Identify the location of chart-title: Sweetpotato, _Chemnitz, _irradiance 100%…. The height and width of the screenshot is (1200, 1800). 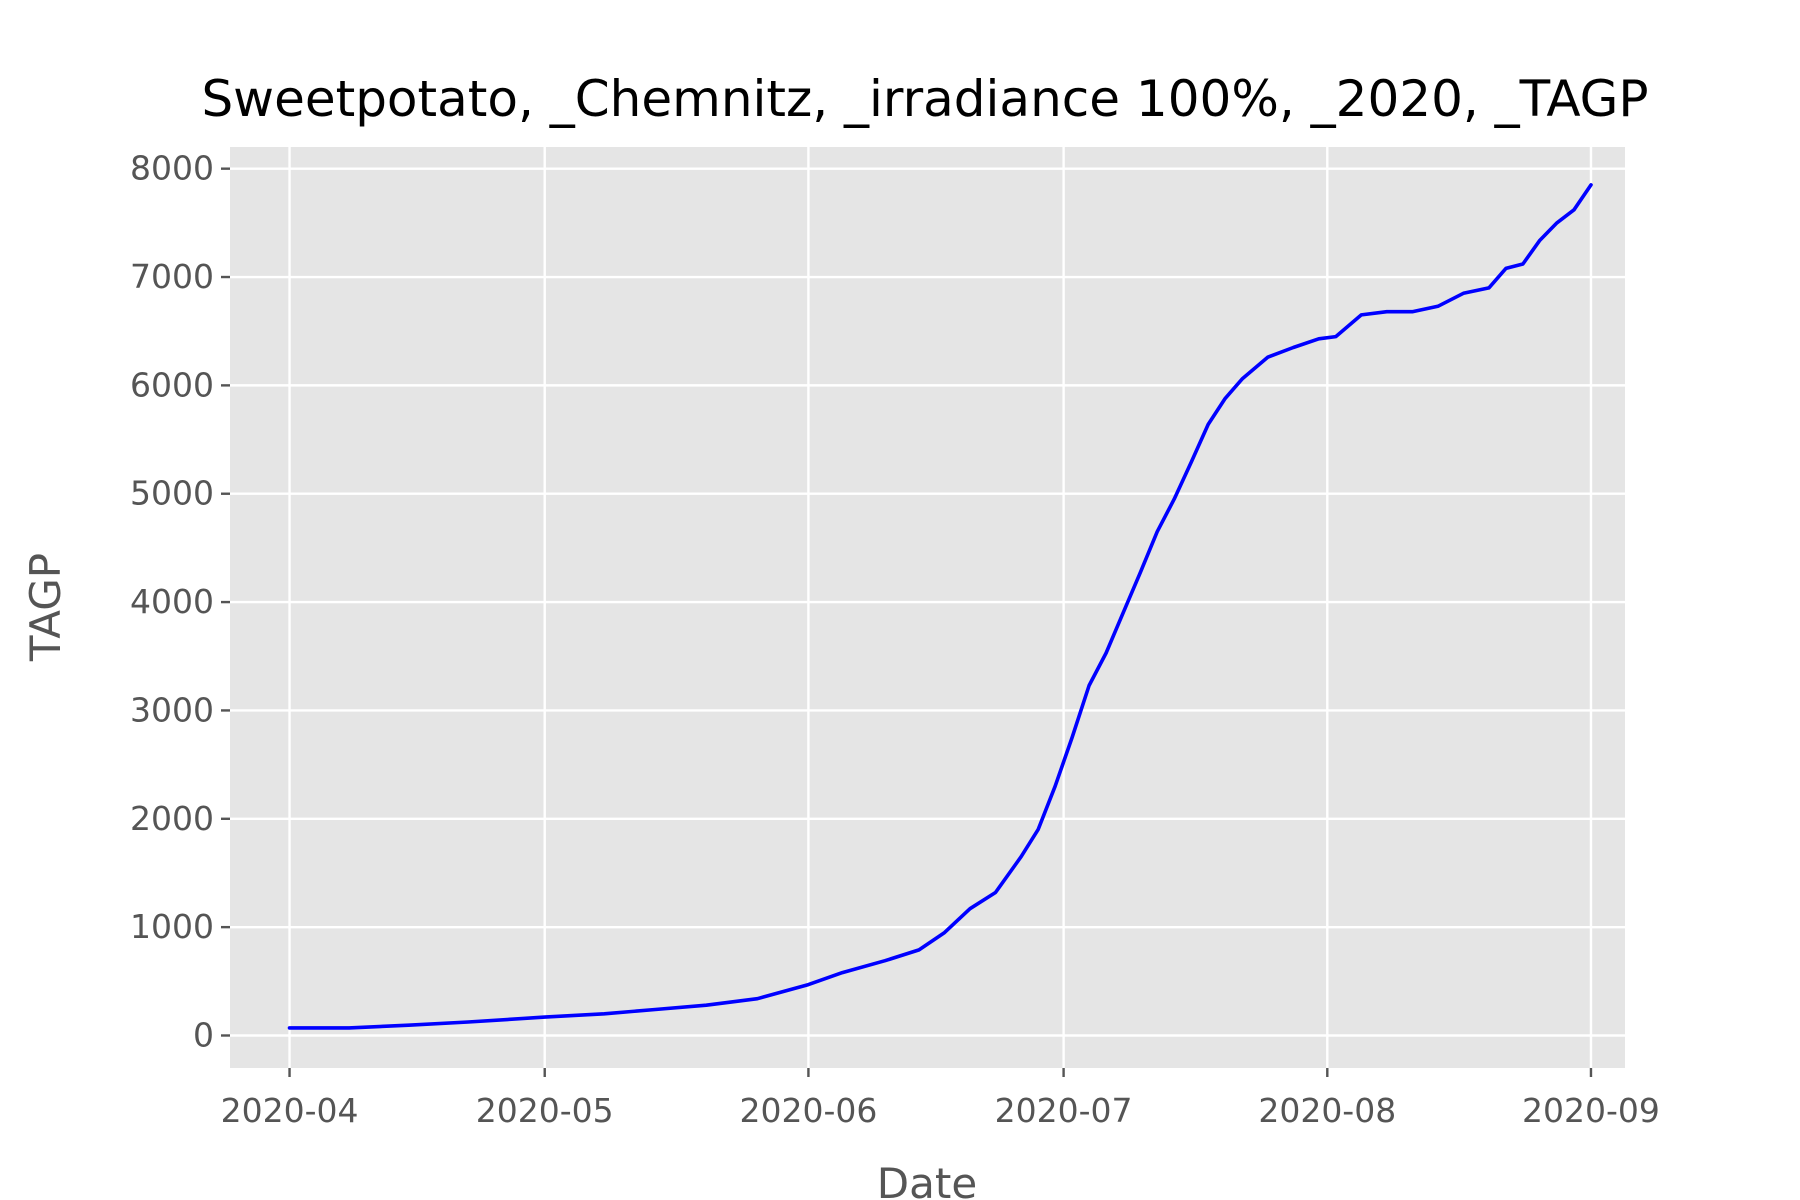
(924, 99).